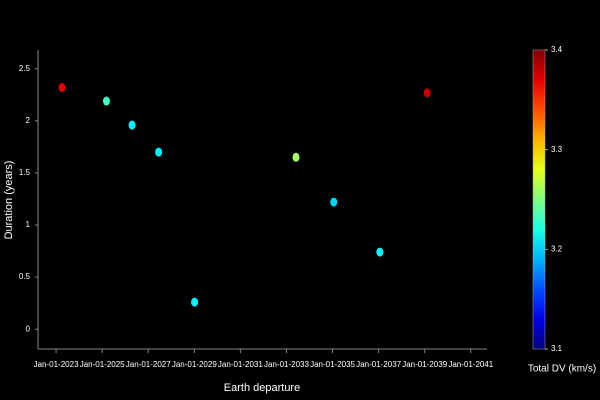 The height and width of the screenshot is (400, 600). Describe the element at coordinates (25, 68) in the screenshot. I see `y-tick-label: 2.5` at that location.